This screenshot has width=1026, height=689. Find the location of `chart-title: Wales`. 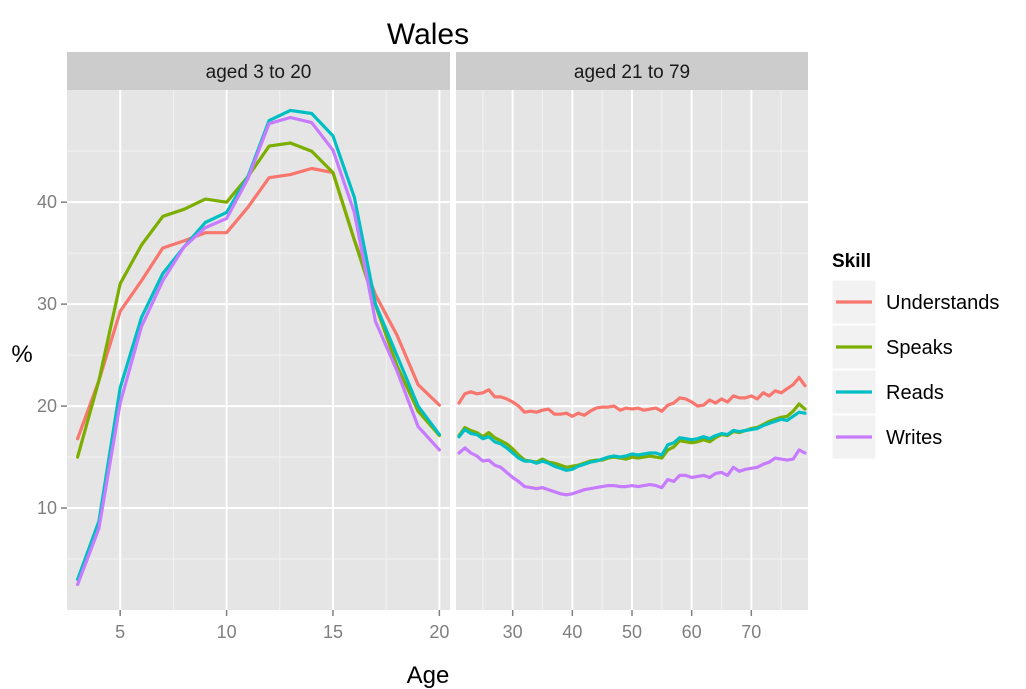

chart-title: Wales is located at coordinates (428, 34).